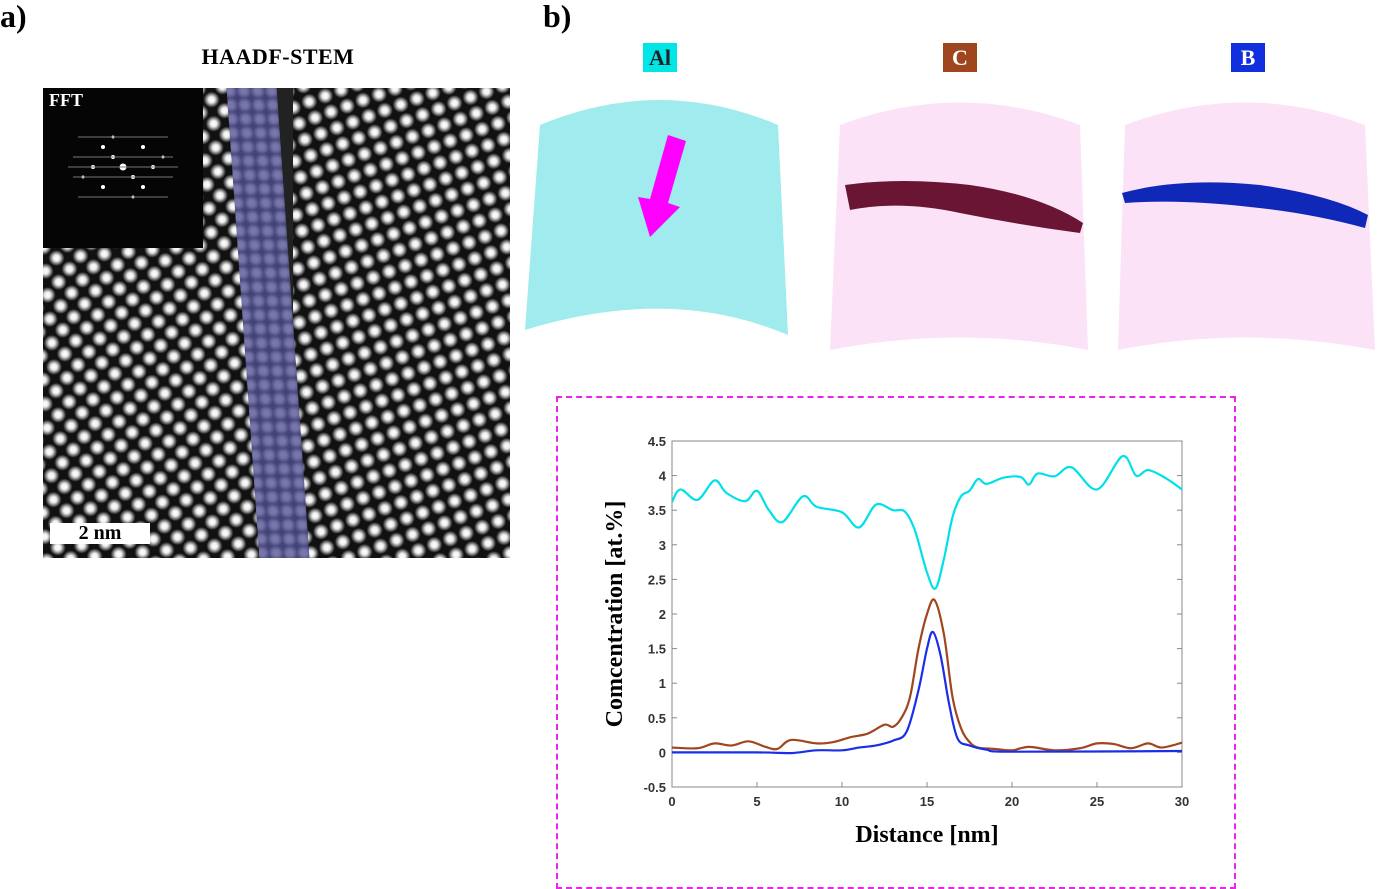 The height and width of the screenshot is (889, 1378). Describe the element at coordinates (1097, 801) in the screenshot. I see `x-tick-label: 25` at that location.